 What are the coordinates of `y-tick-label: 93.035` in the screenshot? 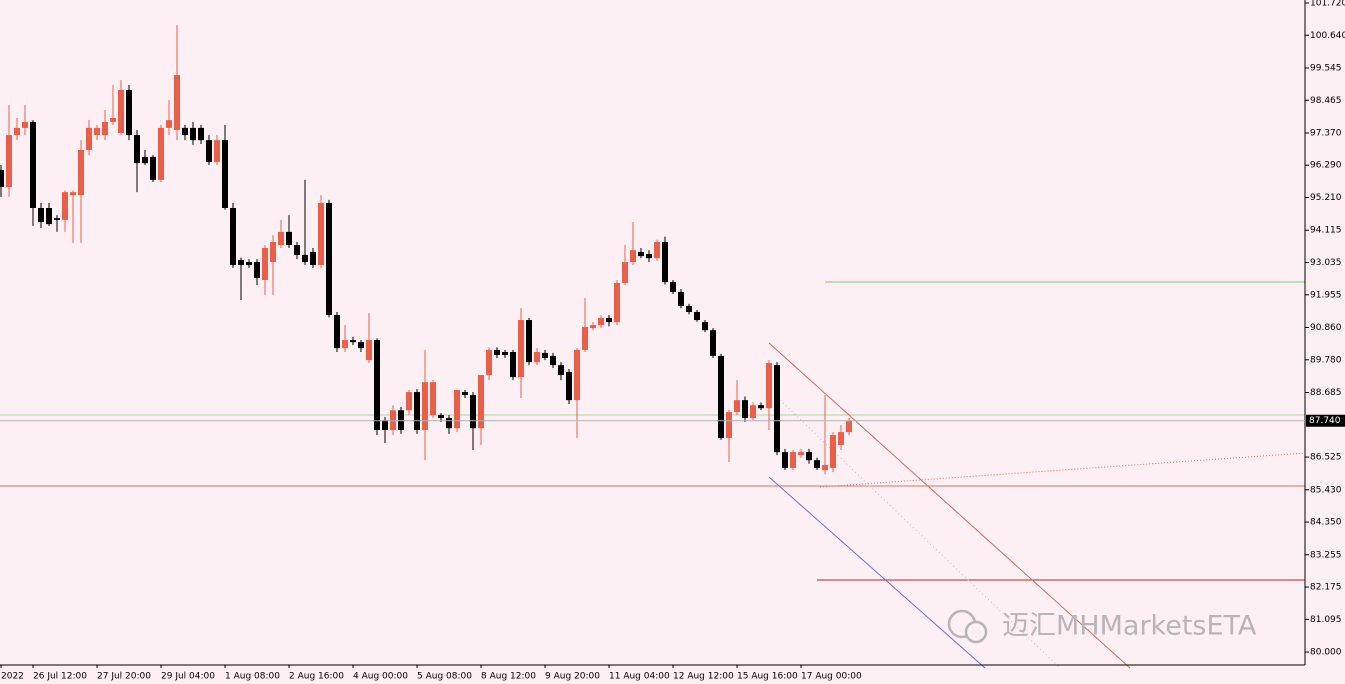 It's located at (1326, 263).